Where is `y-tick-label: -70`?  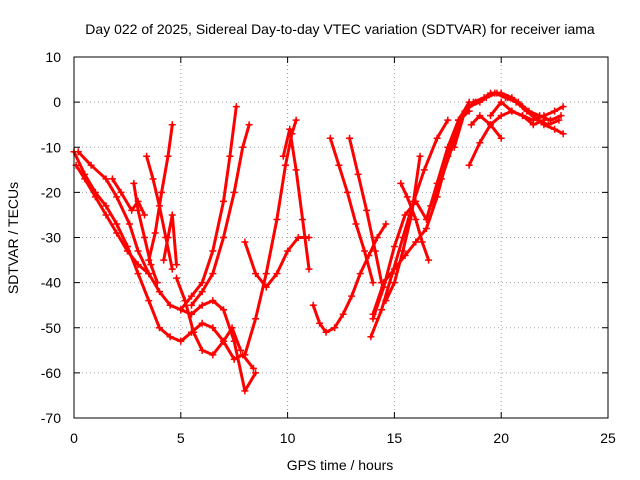
y-tick-label: -70 is located at coordinates (51, 418).